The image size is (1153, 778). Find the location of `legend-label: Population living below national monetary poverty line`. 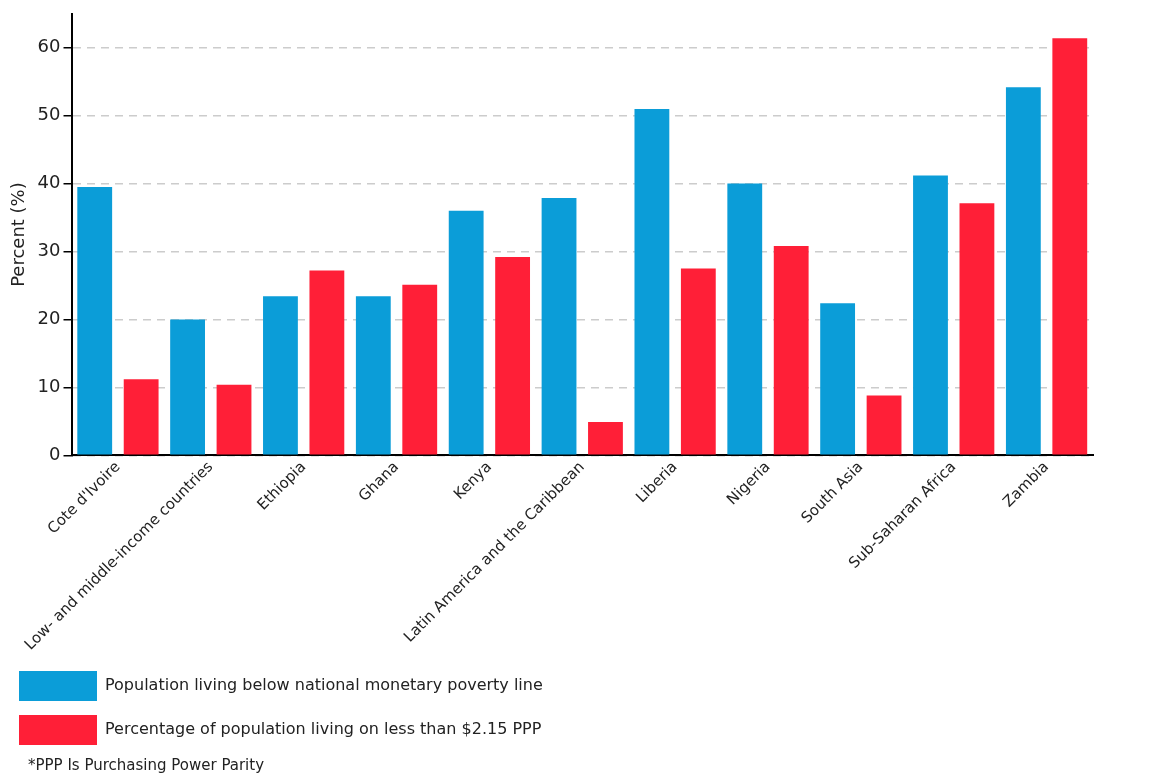

legend-label: Population living below national monetary poverty line is located at coordinates (324, 685).